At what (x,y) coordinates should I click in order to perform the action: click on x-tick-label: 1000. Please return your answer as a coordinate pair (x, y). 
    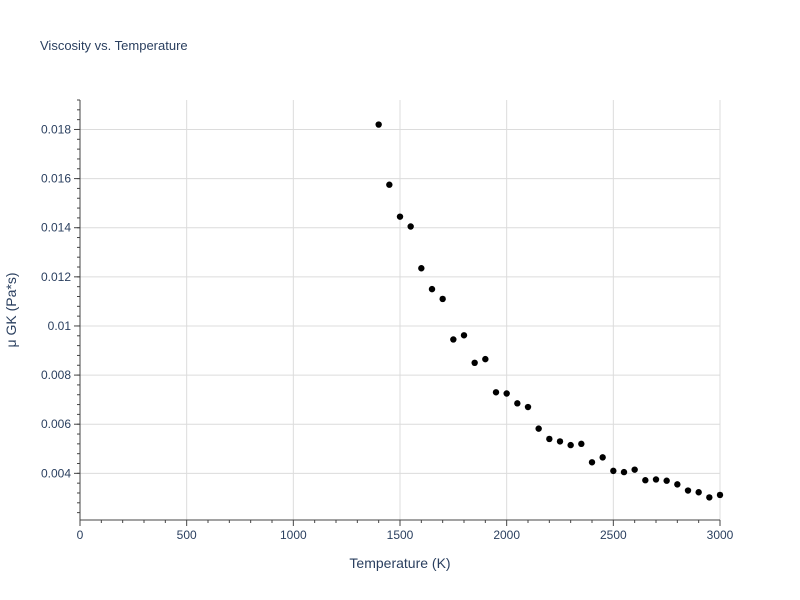
    Looking at the image, I should click on (293, 535).